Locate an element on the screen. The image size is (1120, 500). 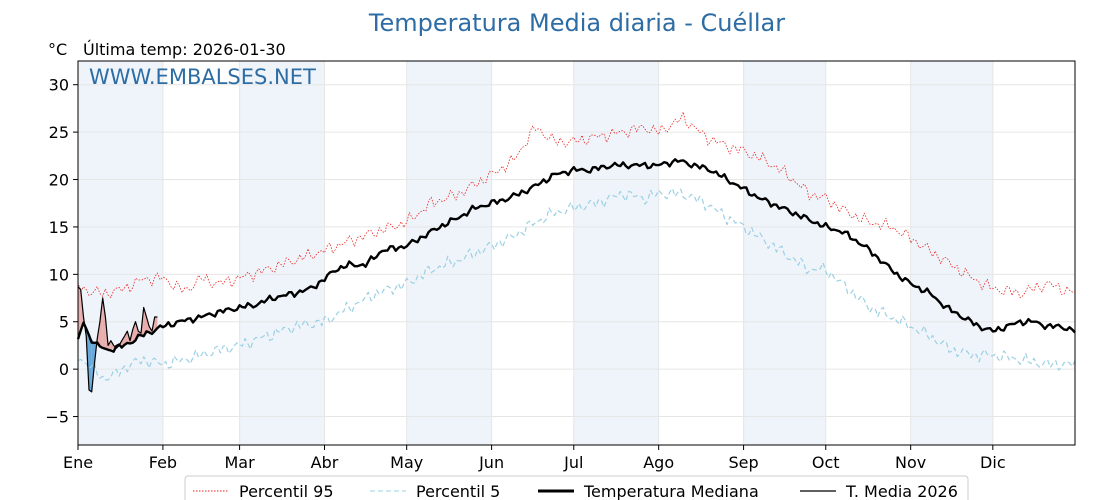
month-band-sep is located at coordinates (784, 253).